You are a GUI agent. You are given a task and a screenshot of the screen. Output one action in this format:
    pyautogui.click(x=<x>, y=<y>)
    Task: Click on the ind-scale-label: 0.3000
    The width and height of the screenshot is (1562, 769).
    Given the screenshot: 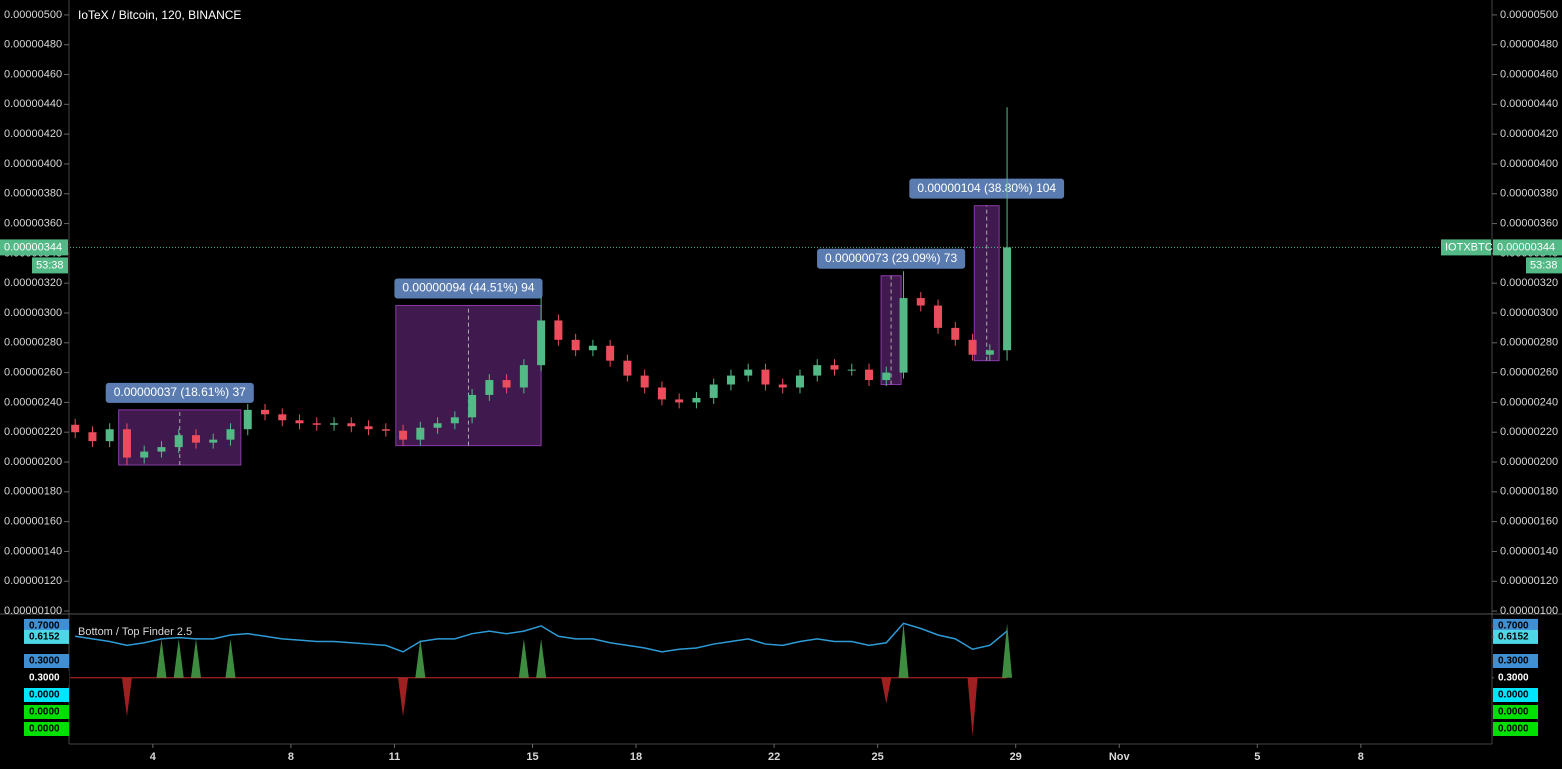 What is the action you would take?
    pyautogui.click(x=1513, y=661)
    